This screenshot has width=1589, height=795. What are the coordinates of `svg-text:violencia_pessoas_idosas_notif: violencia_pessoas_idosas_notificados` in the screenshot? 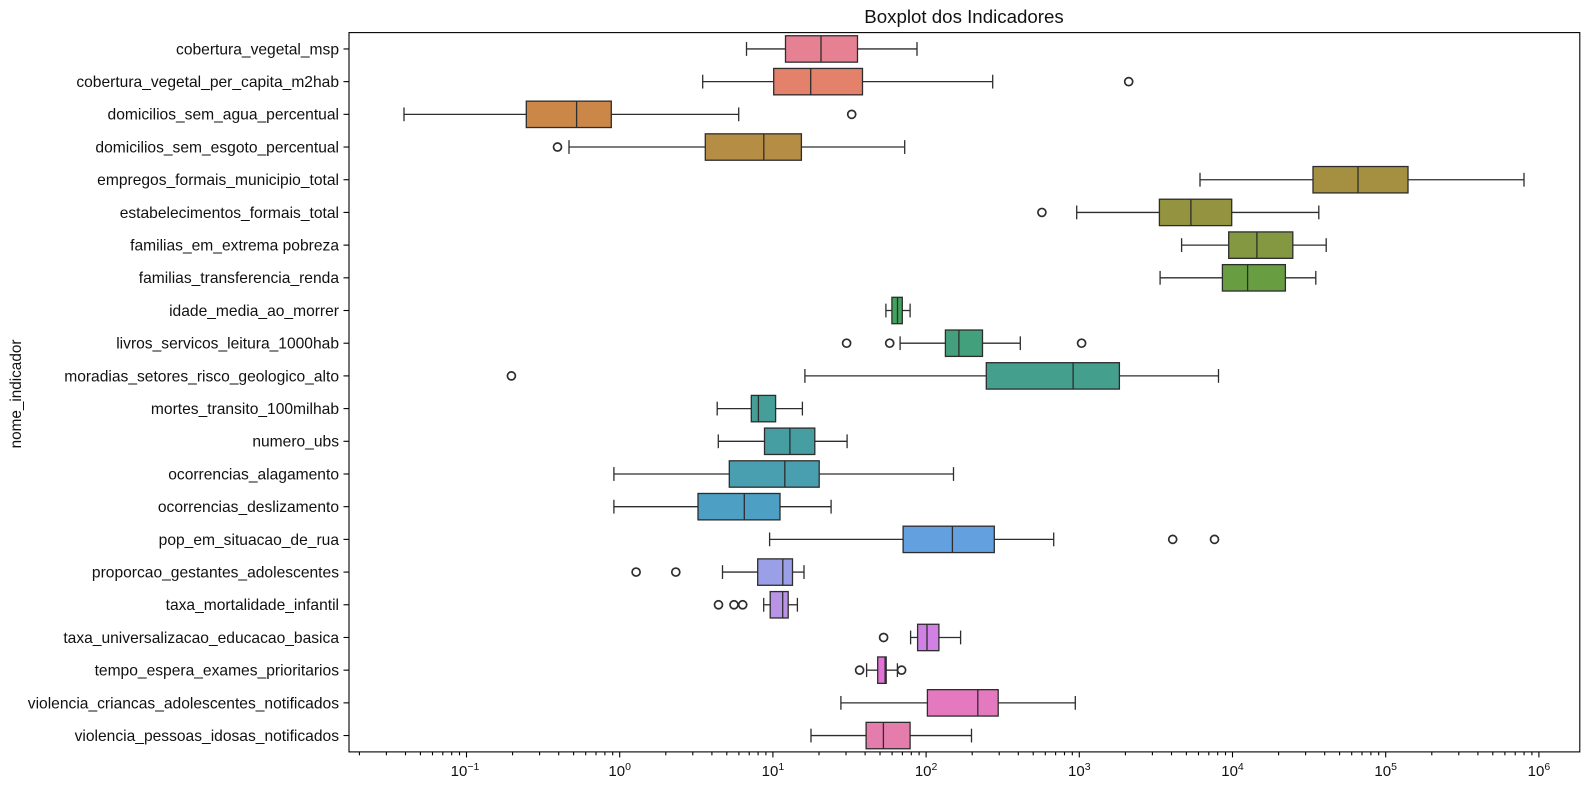 It's located at (207, 736).